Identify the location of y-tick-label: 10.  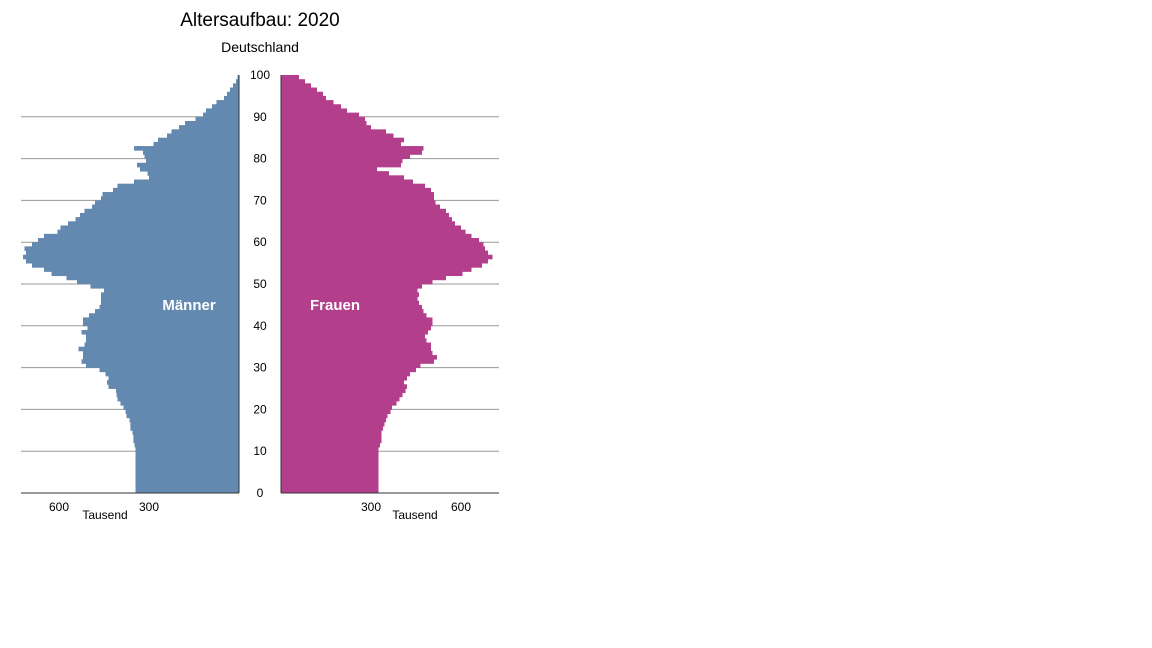
(260, 451).